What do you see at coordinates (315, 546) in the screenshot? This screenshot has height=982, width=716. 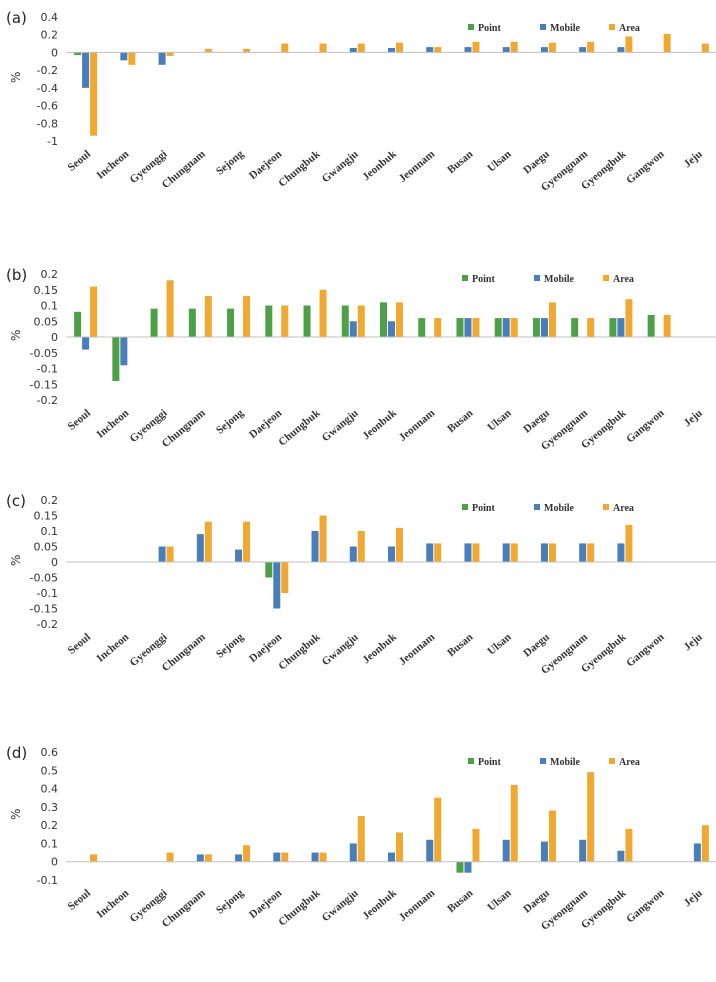 I see `bar-mobile-chungbuk` at bounding box center [315, 546].